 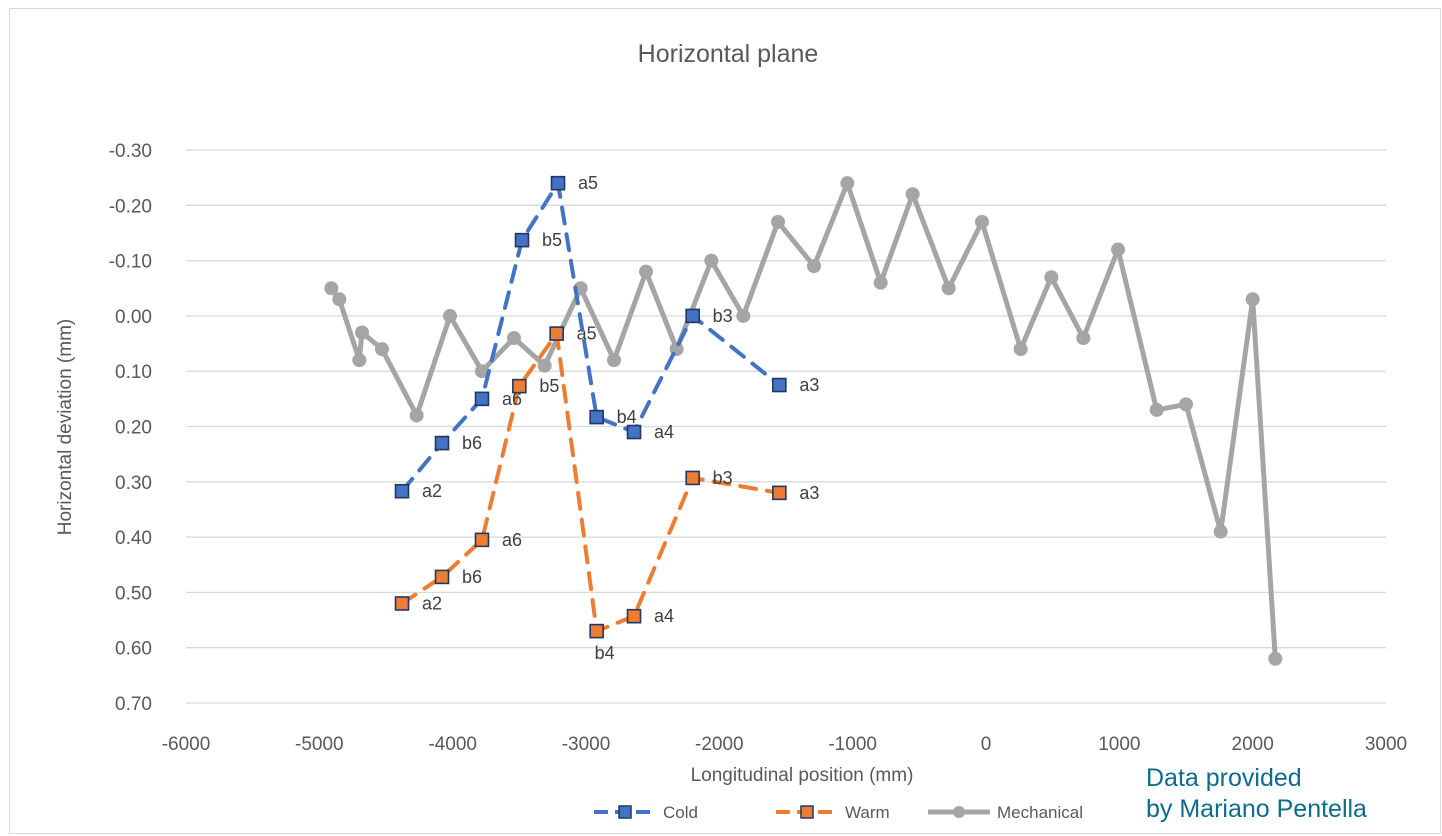 I want to click on data-label-warm: b6, so click(x=472, y=577).